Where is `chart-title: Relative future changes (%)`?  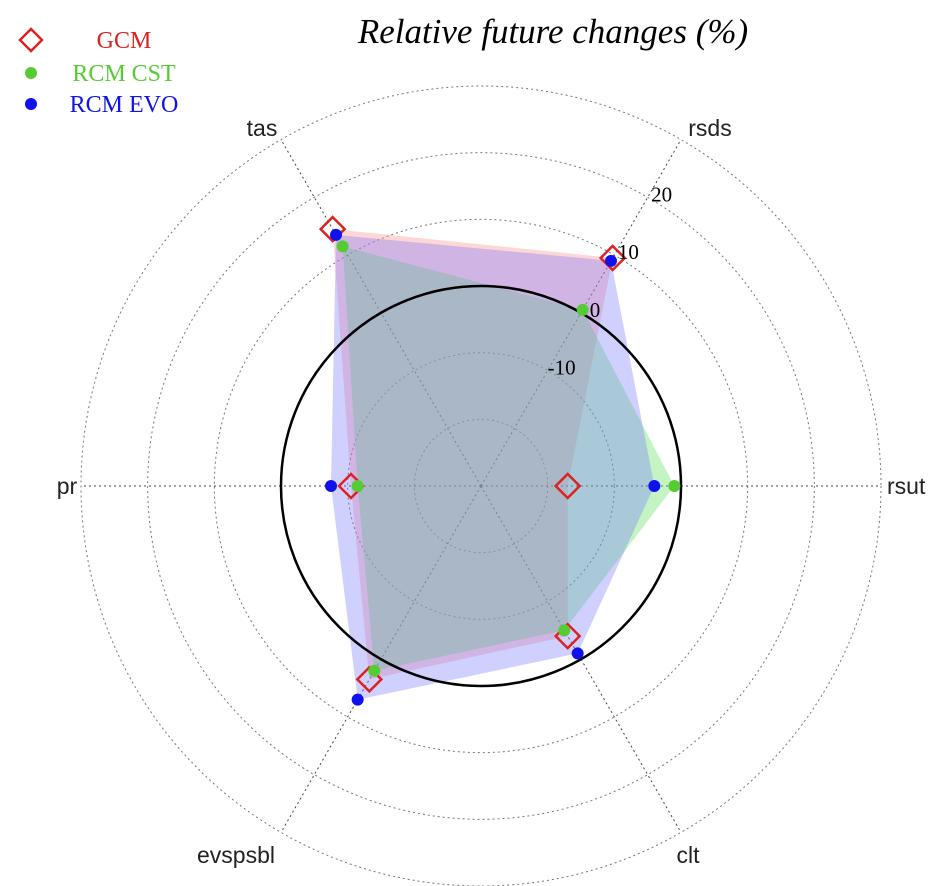 chart-title: Relative future changes (%) is located at coordinates (552, 31).